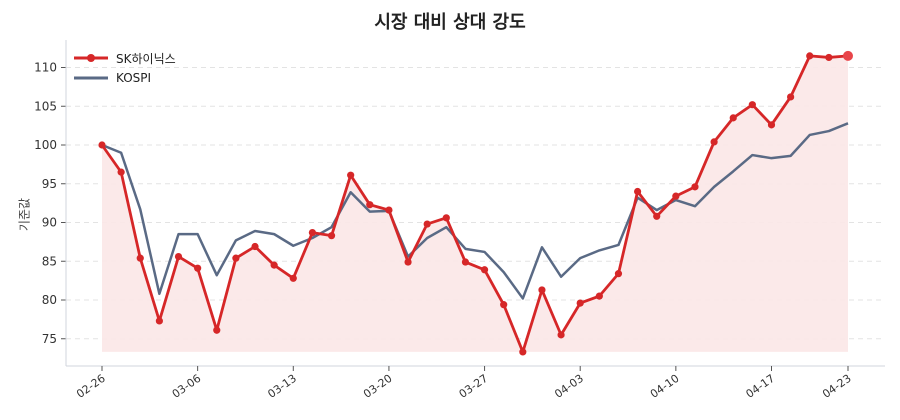 The image size is (900, 420). I want to click on legend-label-kospi: KOSPI, so click(134, 78).